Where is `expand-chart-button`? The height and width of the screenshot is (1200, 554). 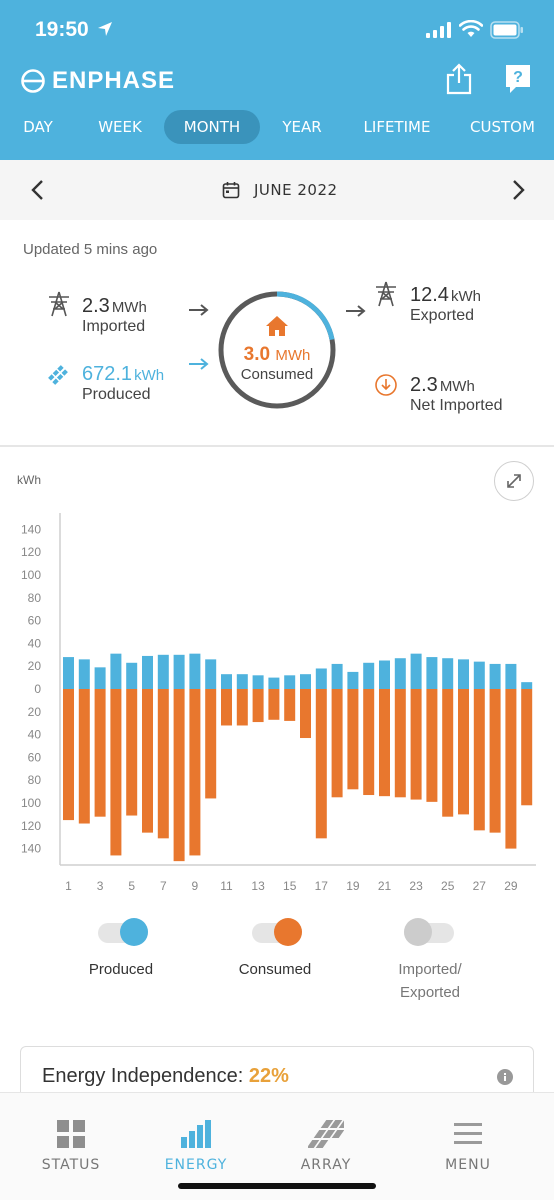 expand-chart-button is located at coordinates (514, 481).